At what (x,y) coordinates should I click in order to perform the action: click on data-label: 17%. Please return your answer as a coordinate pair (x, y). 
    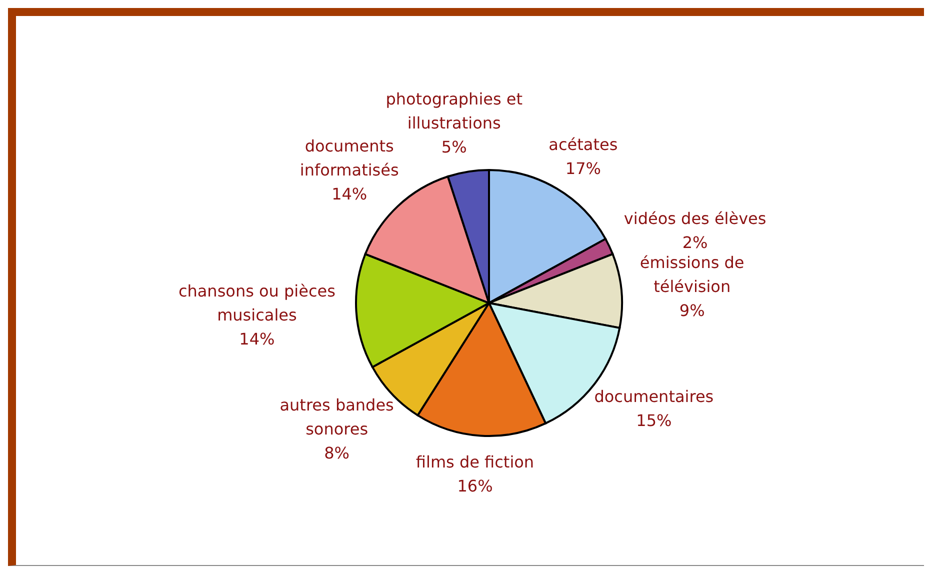
    Looking at the image, I should click on (583, 168).